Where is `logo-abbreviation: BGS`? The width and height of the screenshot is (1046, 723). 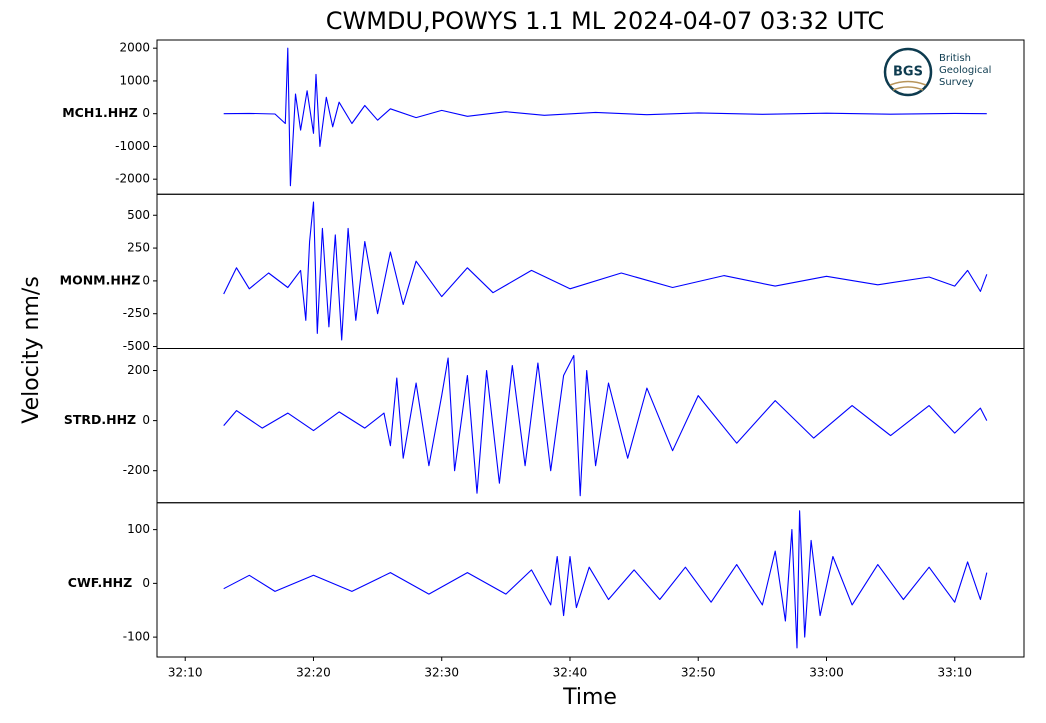 logo-abbreviation: BGS is located at coordinates (908, 72).